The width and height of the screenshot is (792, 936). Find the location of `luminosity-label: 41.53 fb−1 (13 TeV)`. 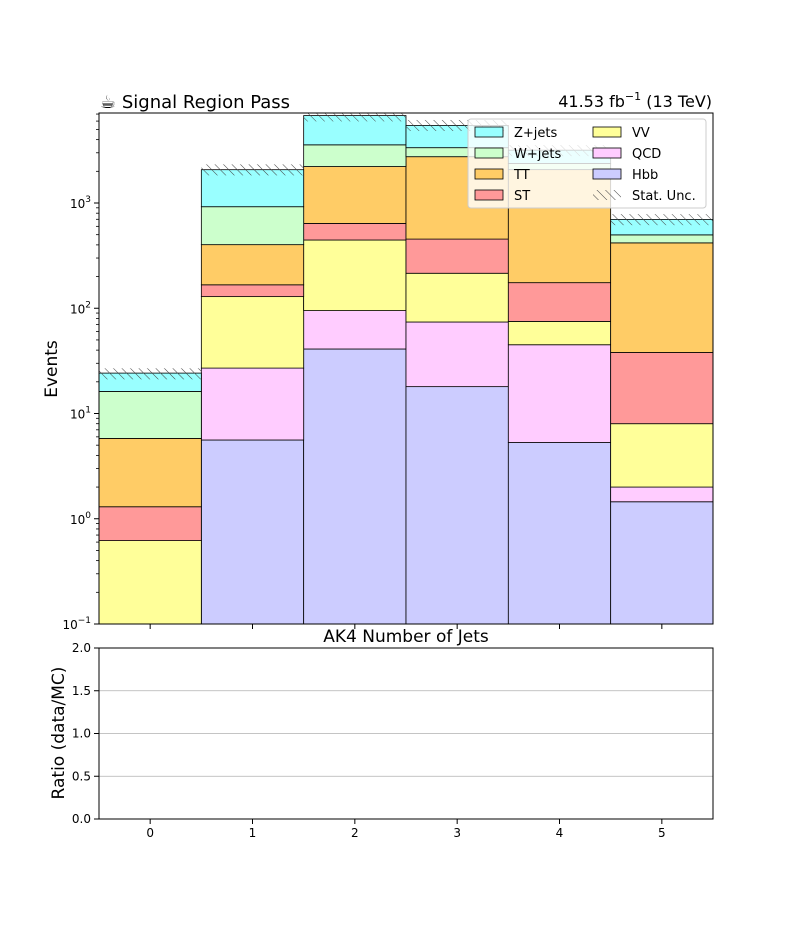

luminosity-label: 41.53 fb−1 (13 TeV) is located at coordinates (635, 100).